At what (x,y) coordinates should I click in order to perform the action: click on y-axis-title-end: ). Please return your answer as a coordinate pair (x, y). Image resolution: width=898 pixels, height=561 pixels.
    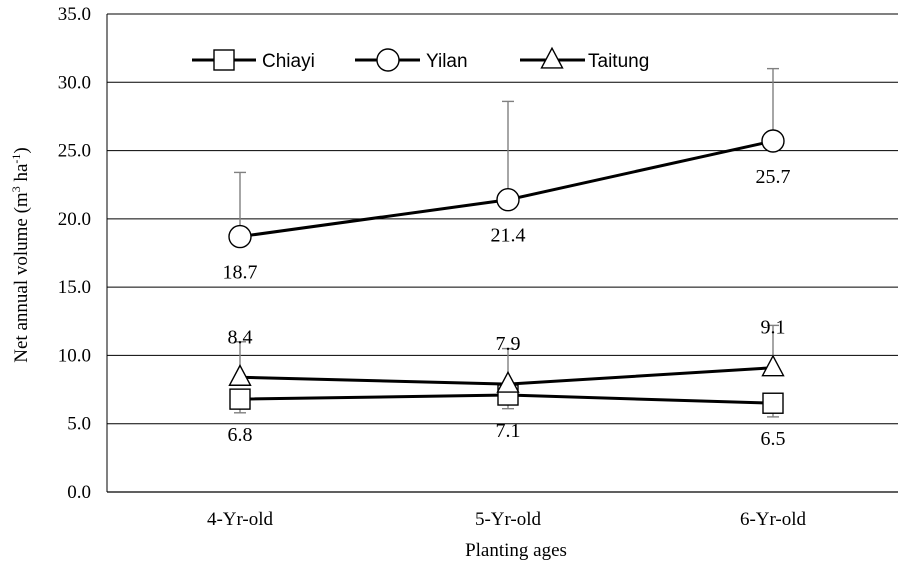
    Looking at the image, I should click on (21, 150).